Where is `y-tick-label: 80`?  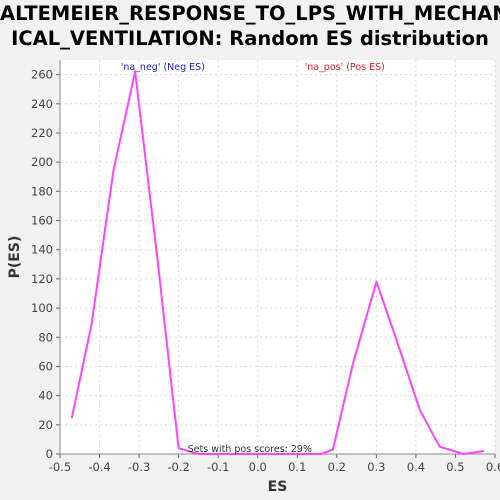 y-tick-label: 80 is located at coordinates (45, 337).